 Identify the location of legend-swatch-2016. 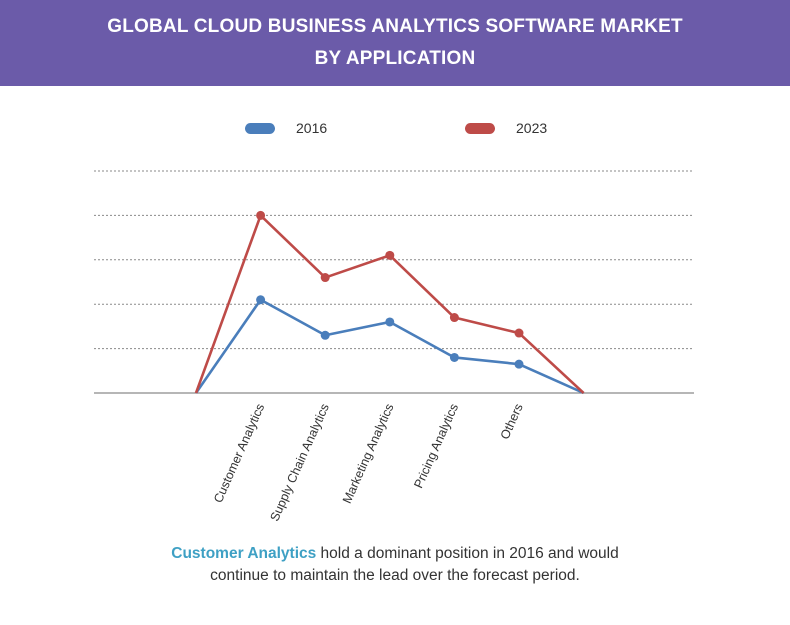
(260, 128).